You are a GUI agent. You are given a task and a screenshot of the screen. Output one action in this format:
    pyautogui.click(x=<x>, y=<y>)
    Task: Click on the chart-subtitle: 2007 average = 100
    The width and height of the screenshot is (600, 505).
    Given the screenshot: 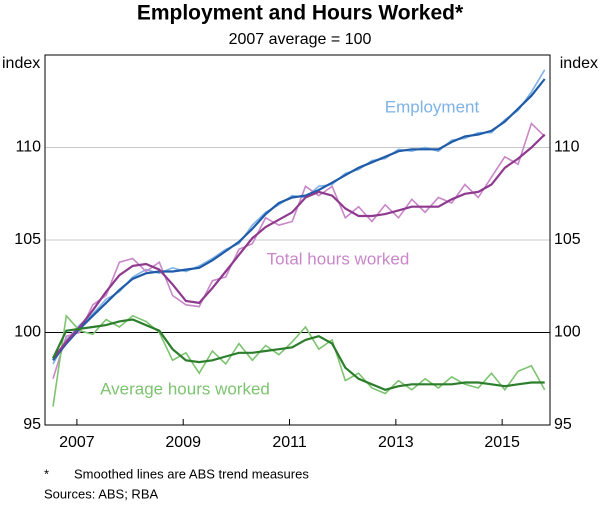 What is the action you would take?
    pyautogui.click(x=300, y=39)
    